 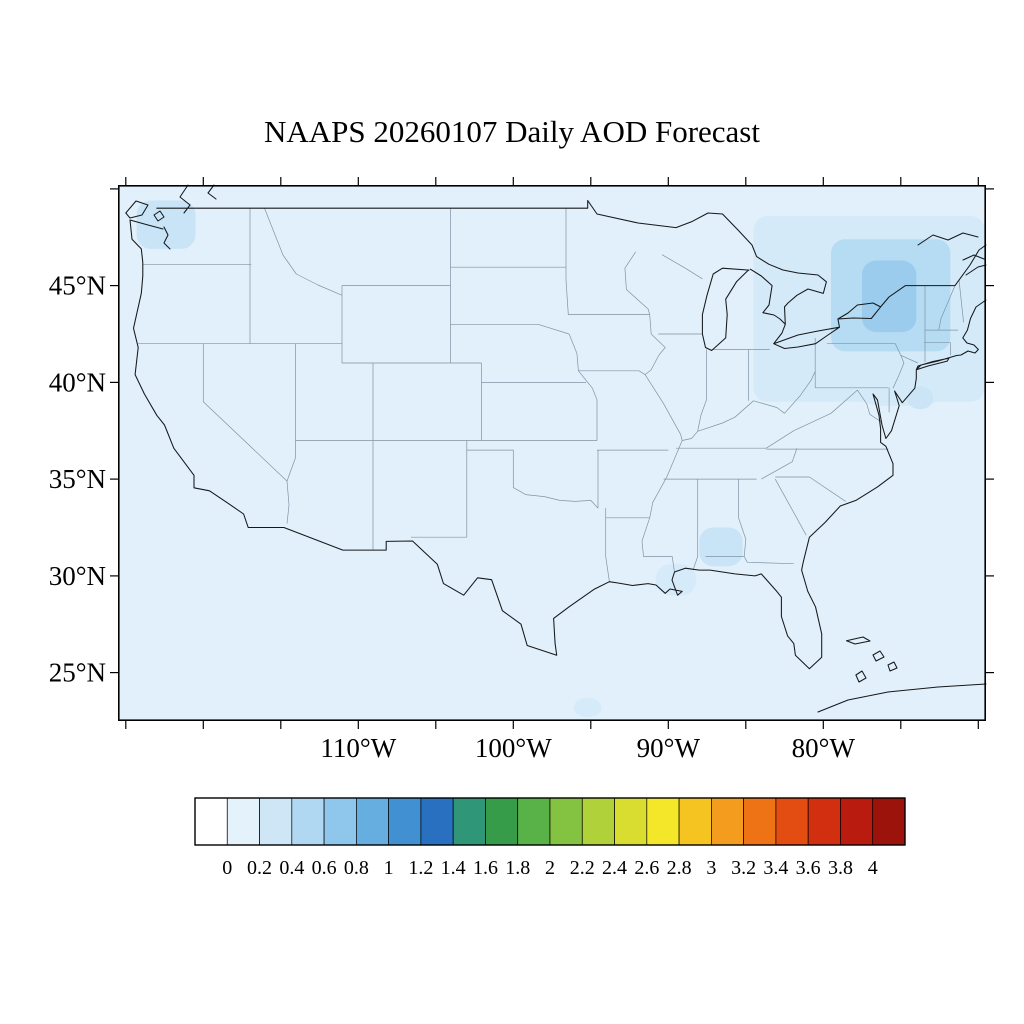 What do you see at coordinates (808, 868) in the screenshot?
I see `colorbar-tick-label: 3.6` at bounding box center [808, 868].